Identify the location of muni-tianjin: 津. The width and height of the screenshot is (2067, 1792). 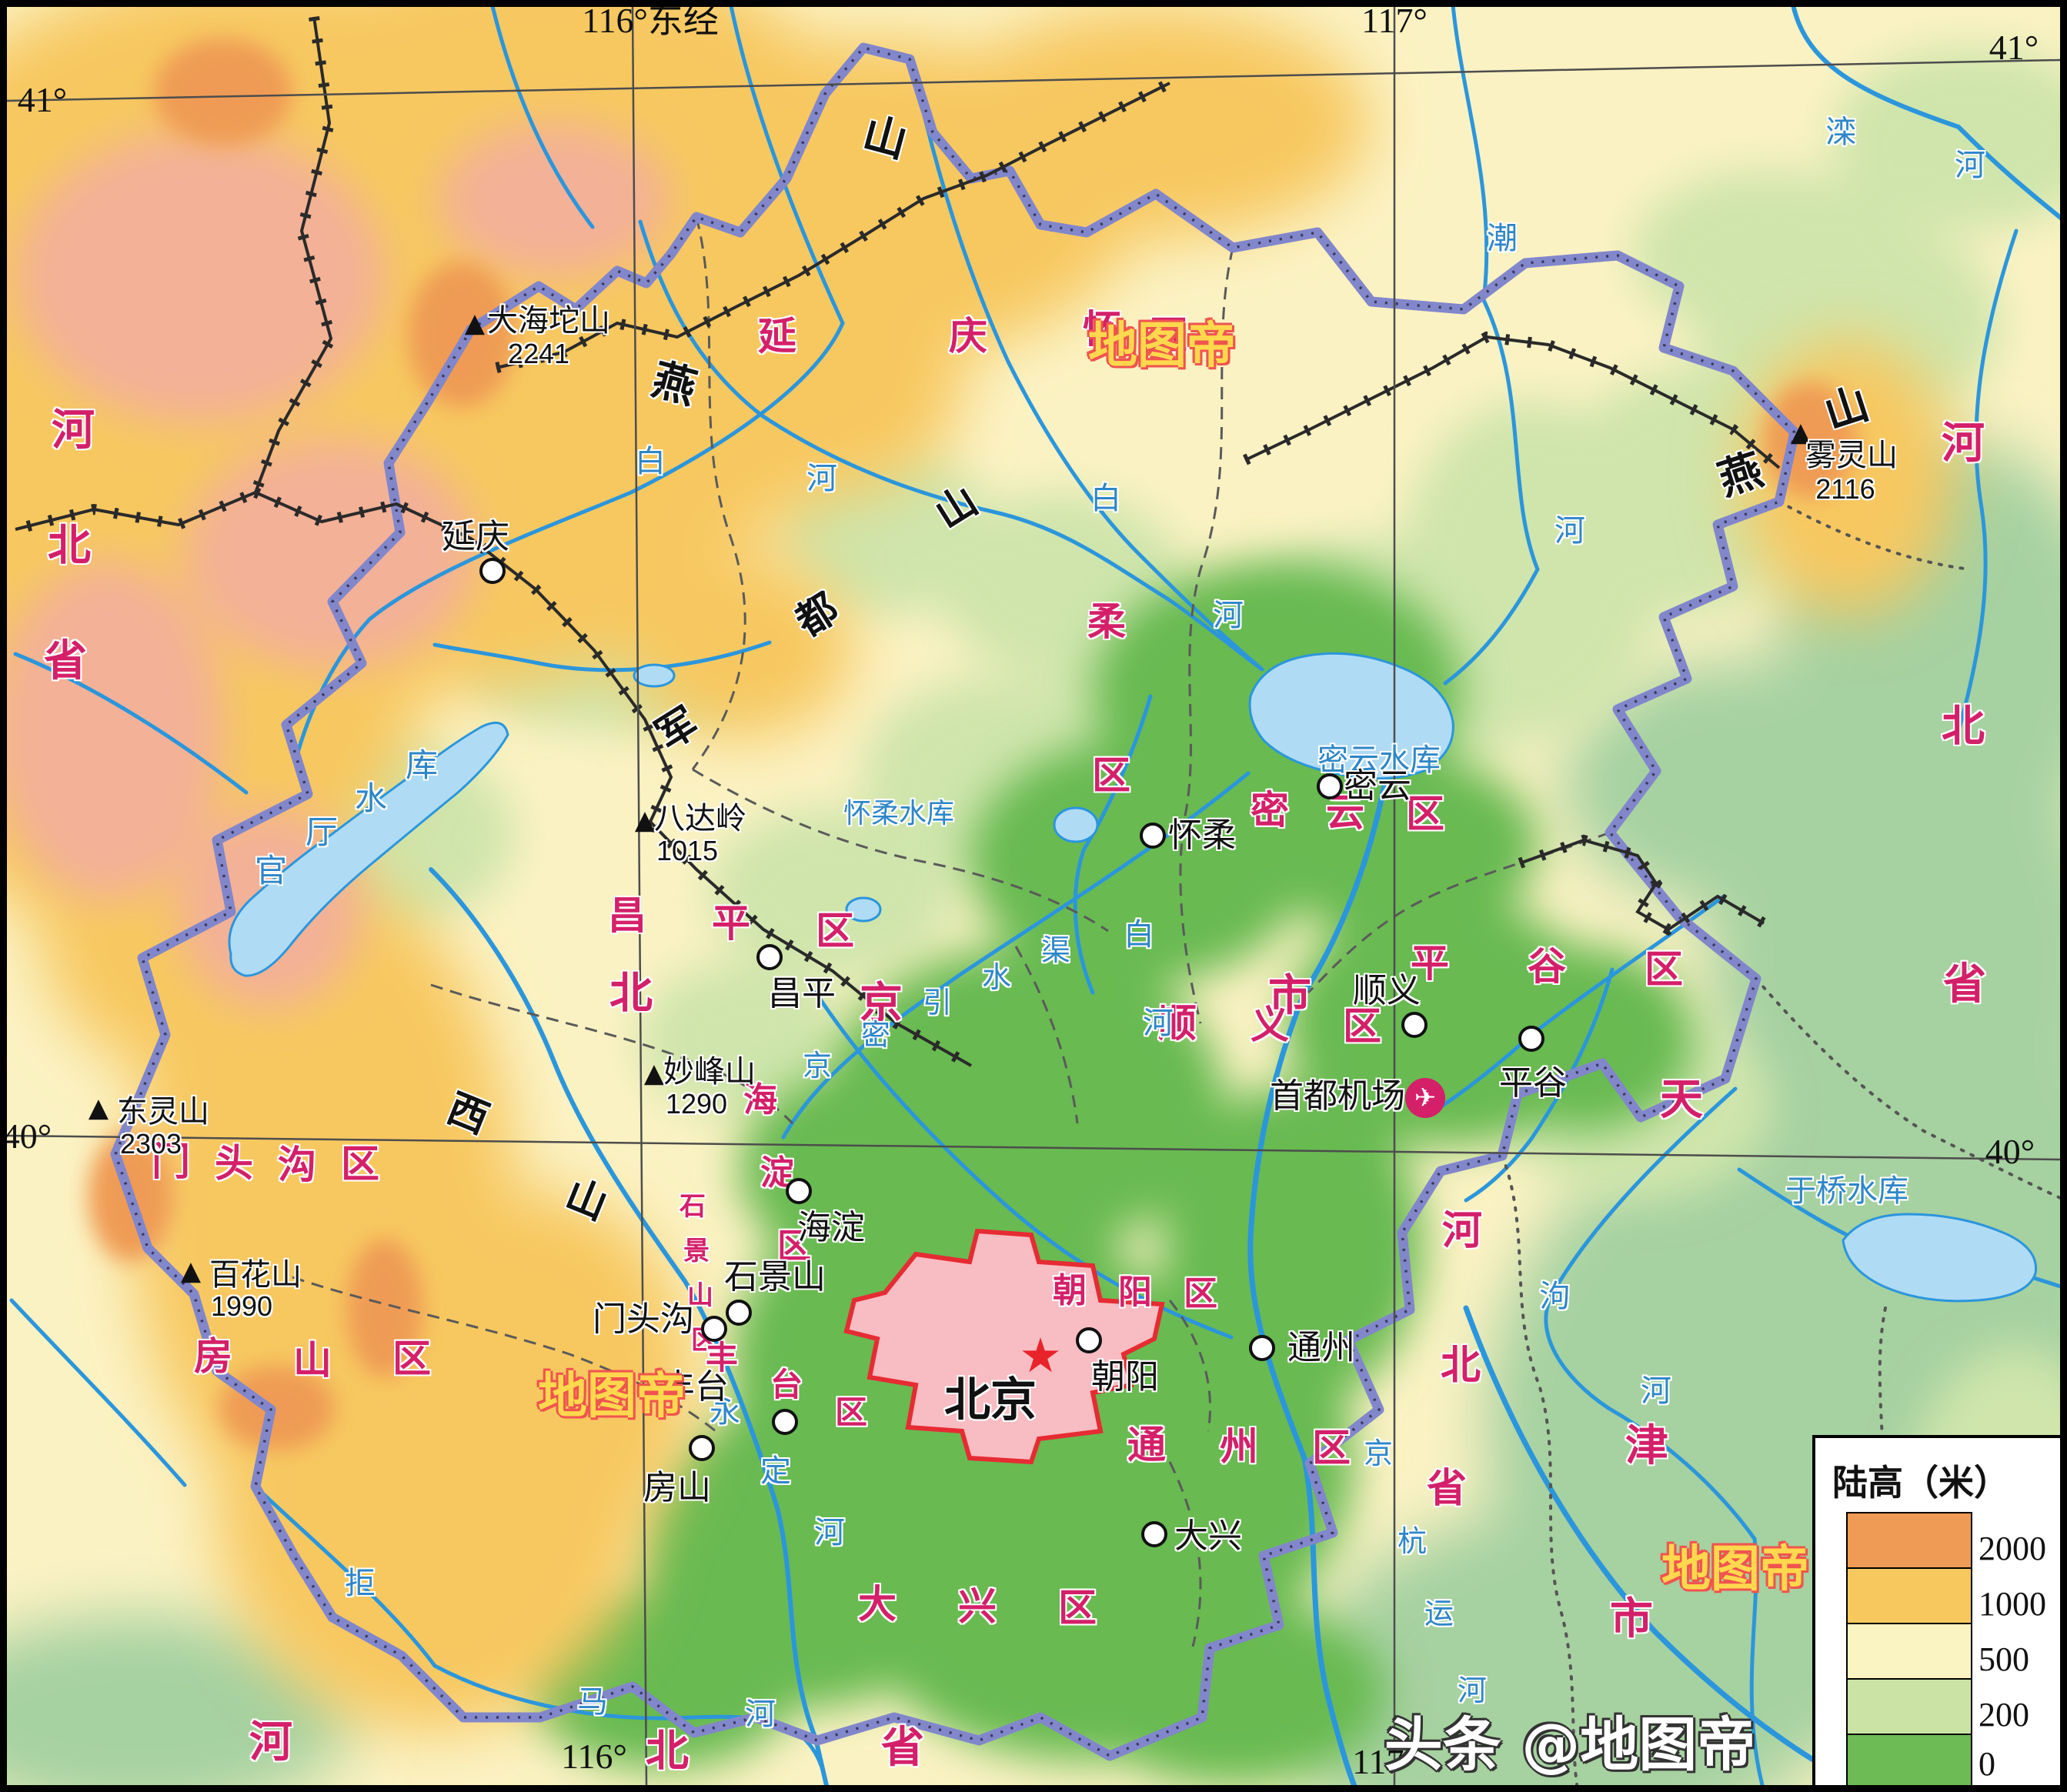
(1646, 1446).